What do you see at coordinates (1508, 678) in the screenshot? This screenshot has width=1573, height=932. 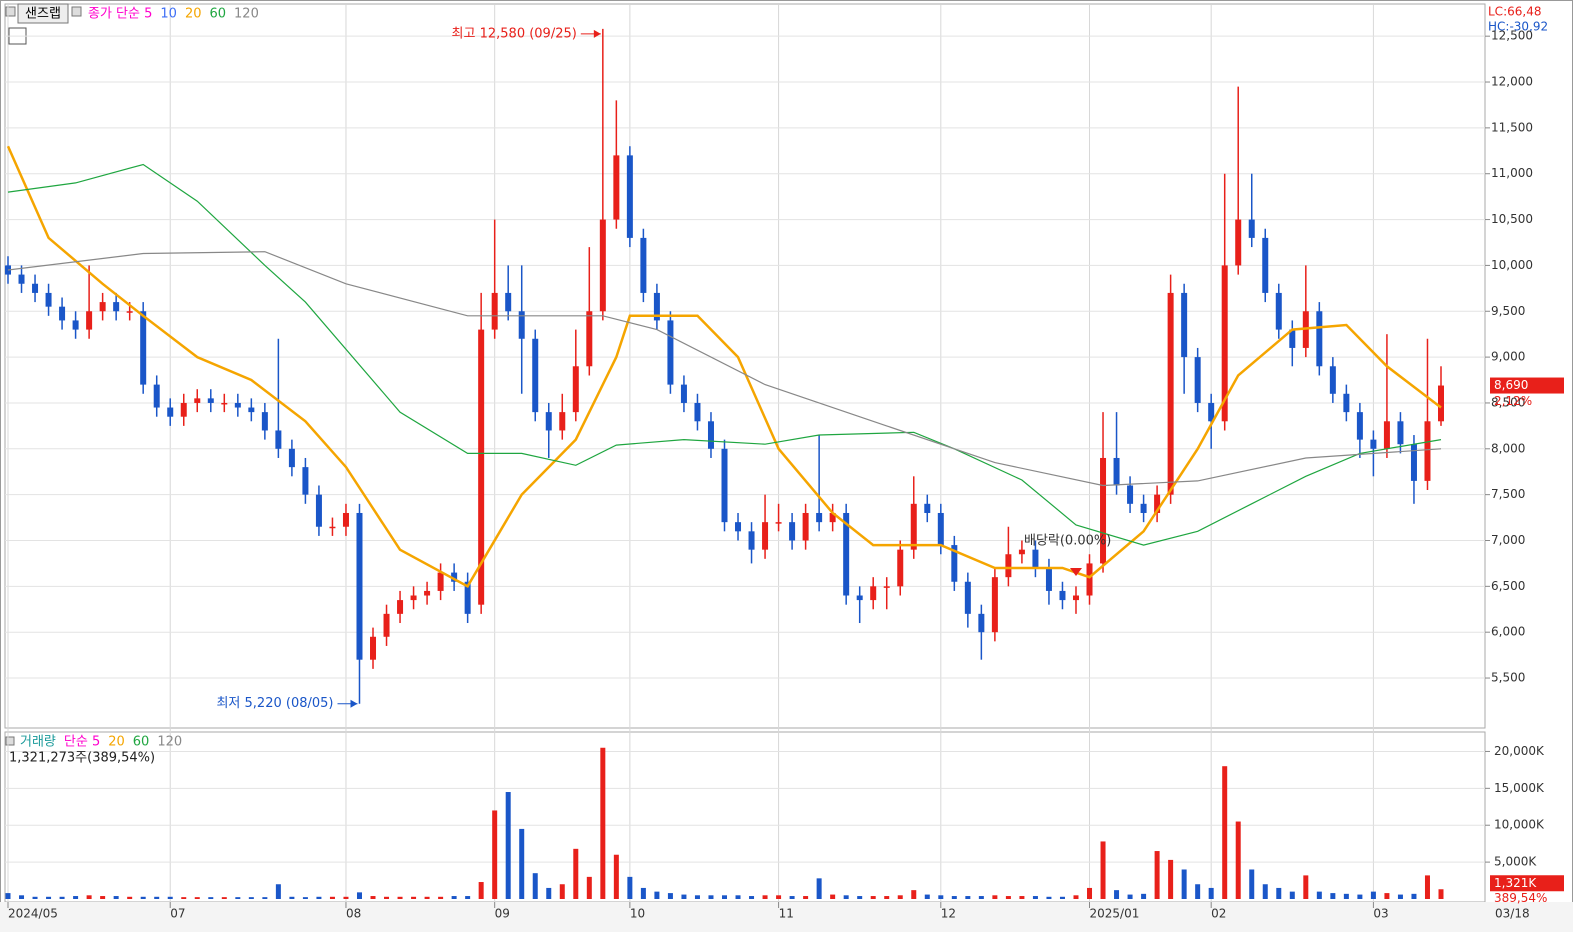 I see `y-tick-label: 5,500` at bounding box center [1508, 678].